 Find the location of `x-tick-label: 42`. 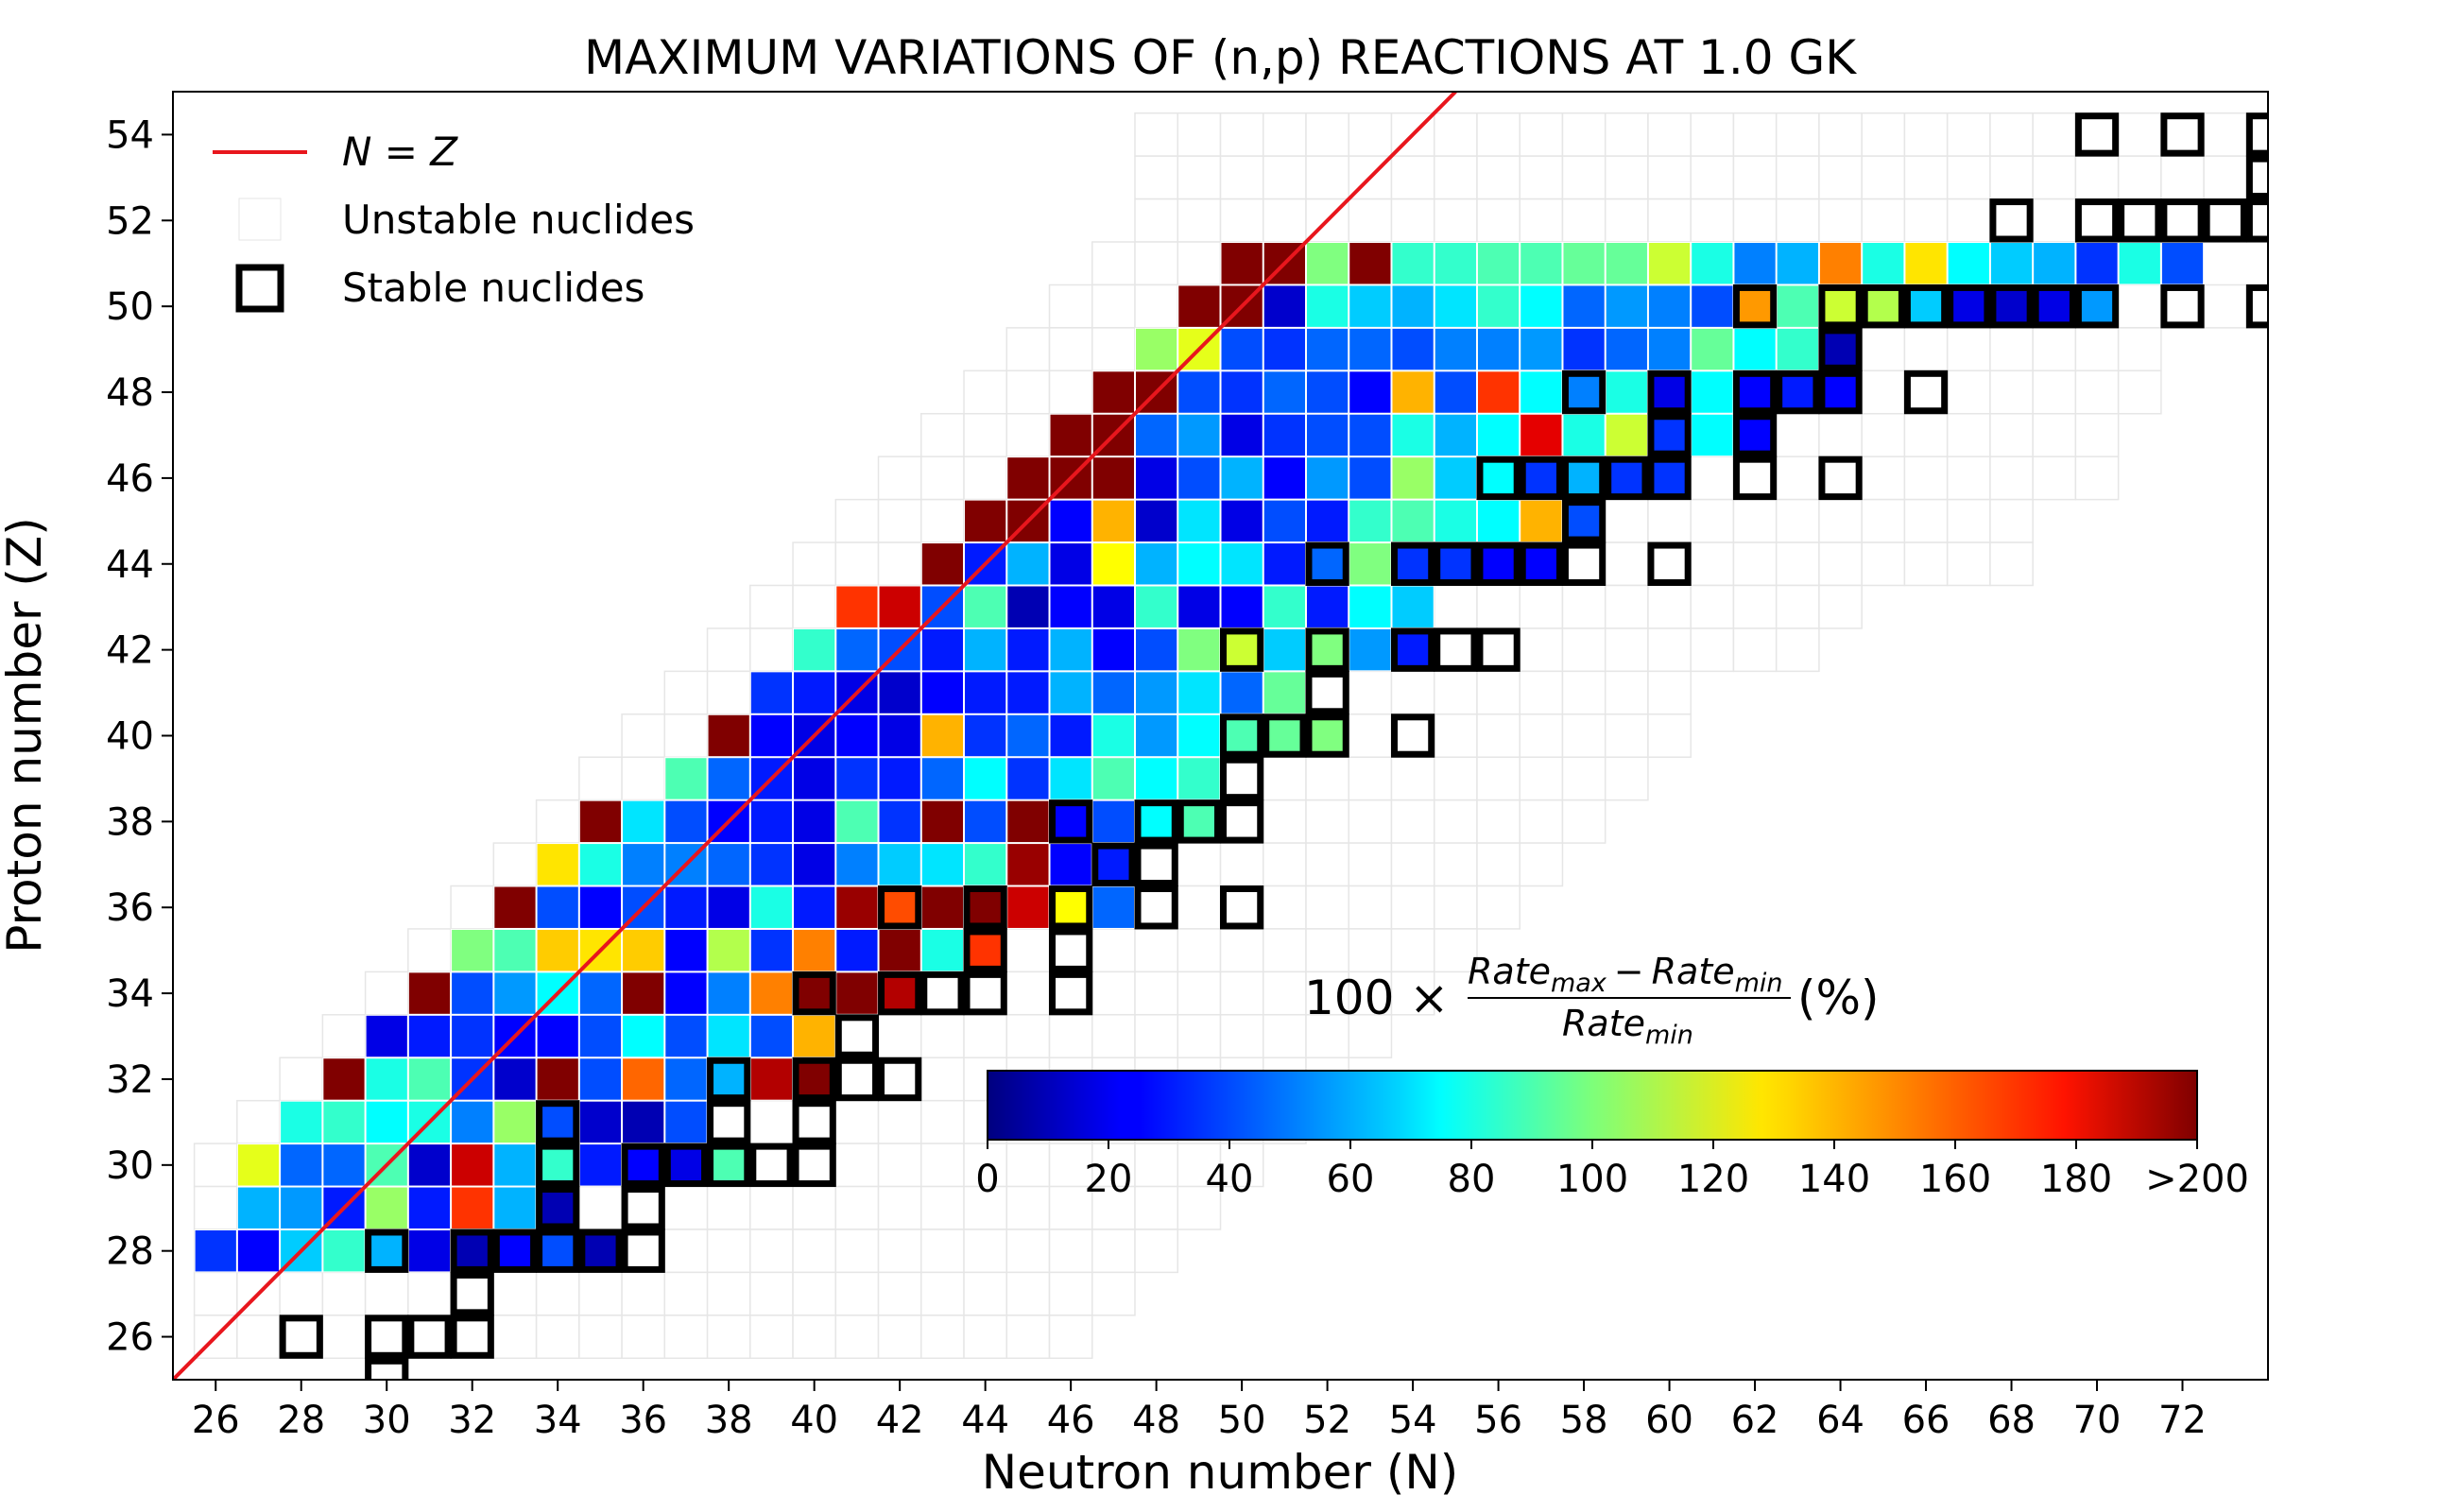

x-tick-label: 42 is located at coordinates (900, 1420).